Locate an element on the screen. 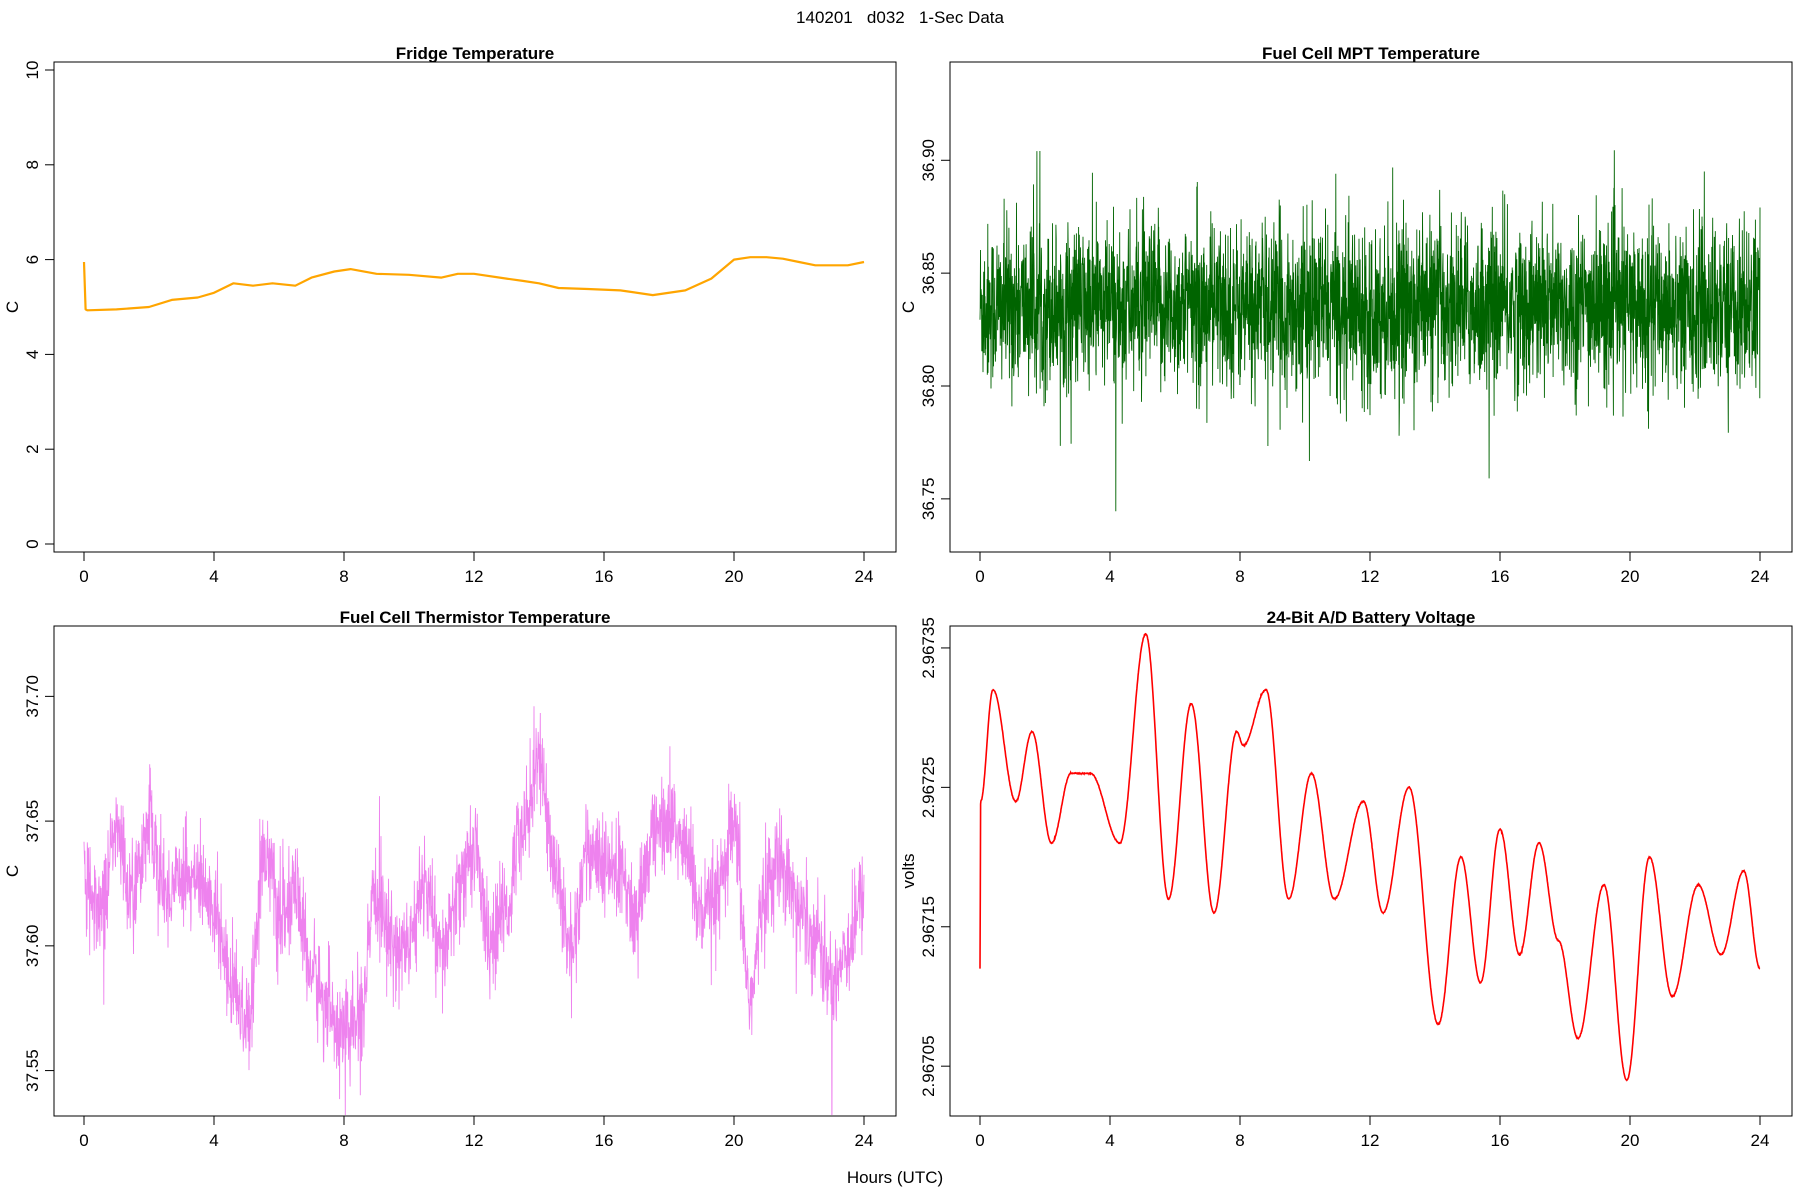 Image resolution: width=1800 pixels, height=1200 pixels. fridge-x-tick-label: 8 is located at coordinates (343, 576).